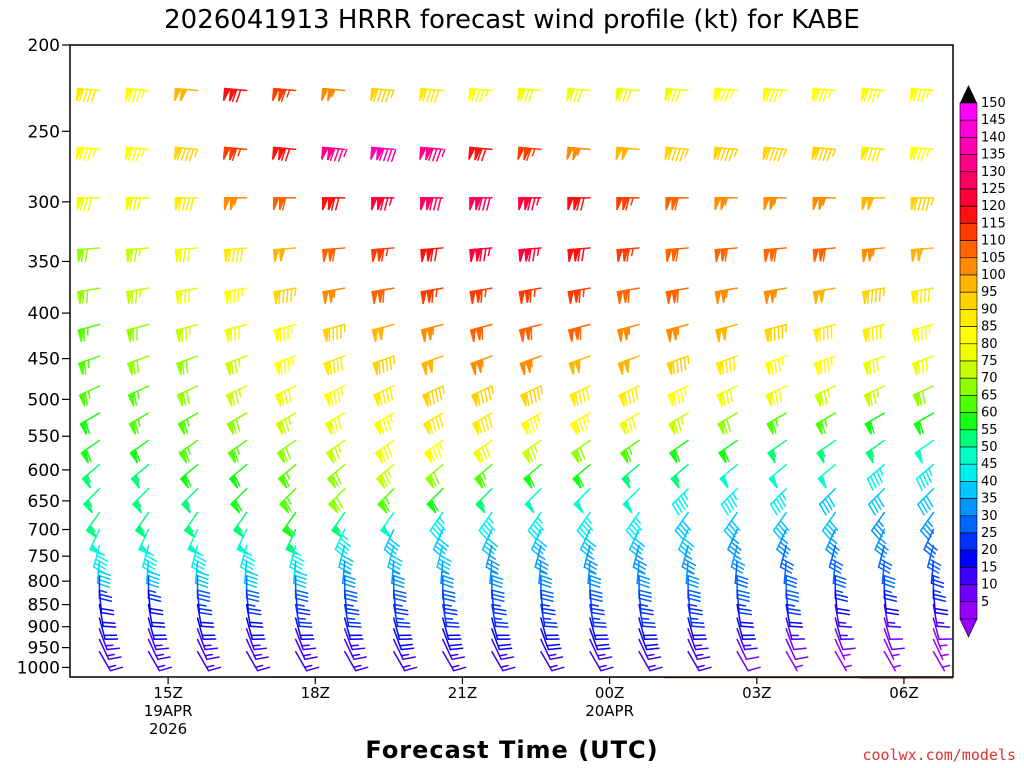  What do you see at coordinates (887, 629) in the screenshot?
I see `barb-staff` at bounding box center [887, 629].